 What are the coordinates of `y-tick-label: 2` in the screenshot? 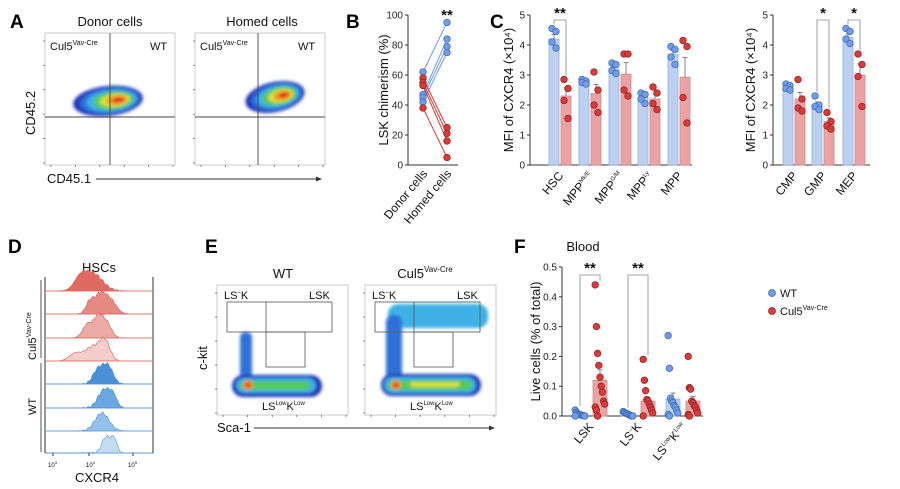 It's located at (765, 106).